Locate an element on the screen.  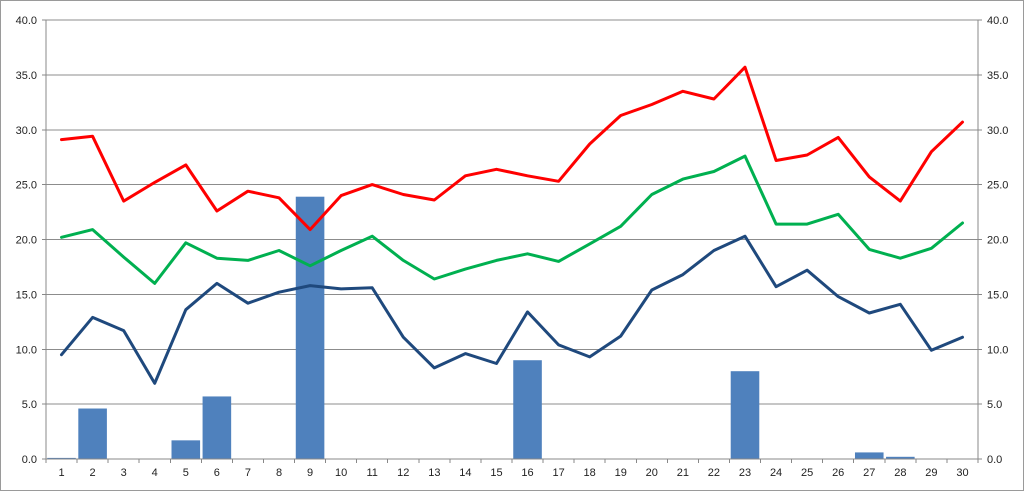
x-tick-label: 9 is located at coordinates (310, 473).